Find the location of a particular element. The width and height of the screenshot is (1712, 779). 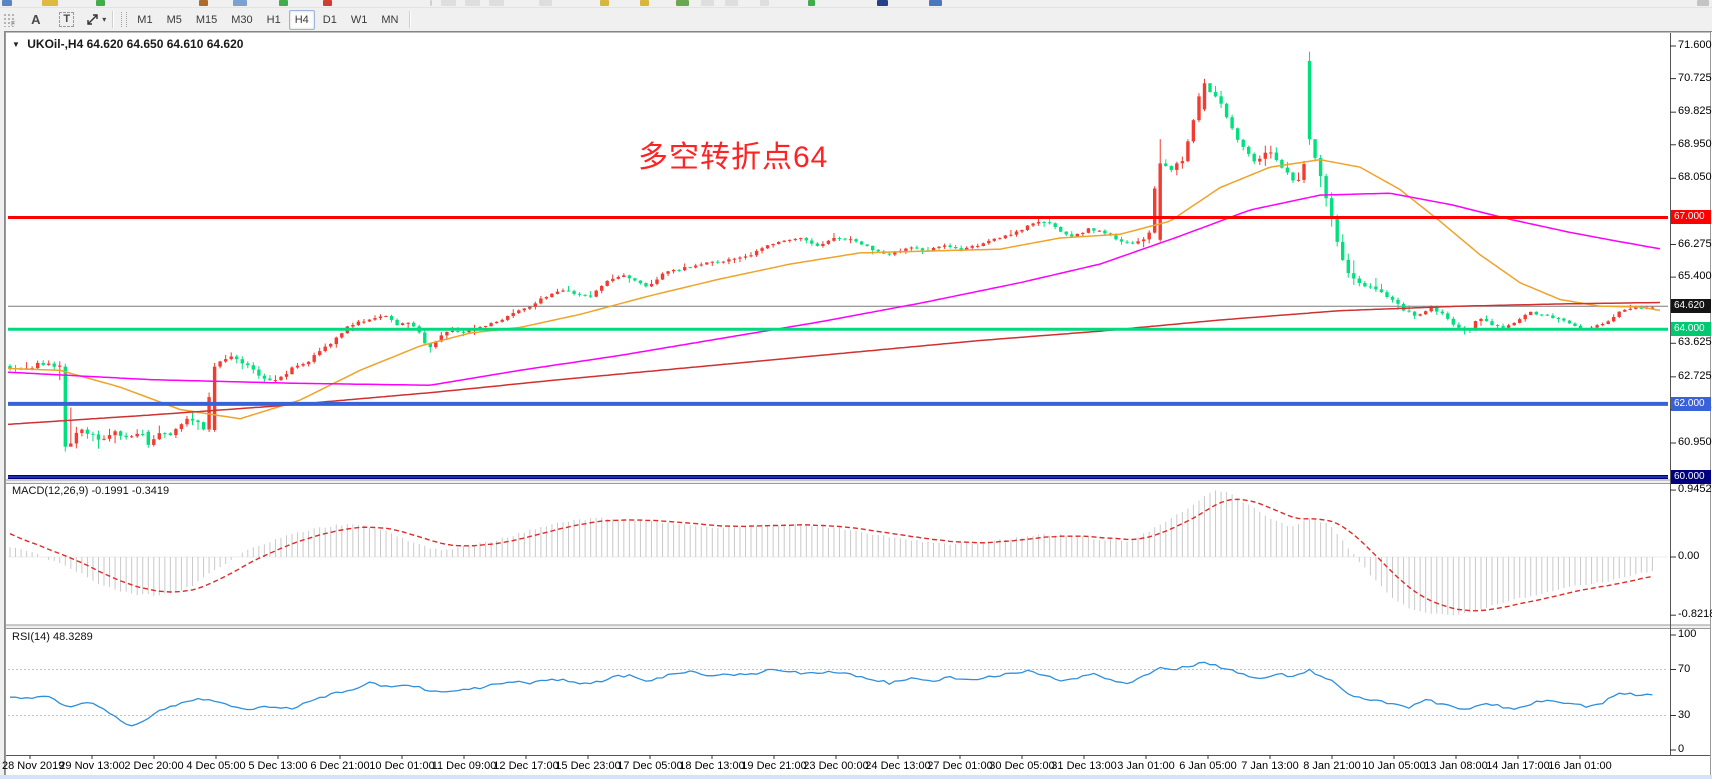

macd-scale-label: 0.9452 is located at coordinates (1695, 489).